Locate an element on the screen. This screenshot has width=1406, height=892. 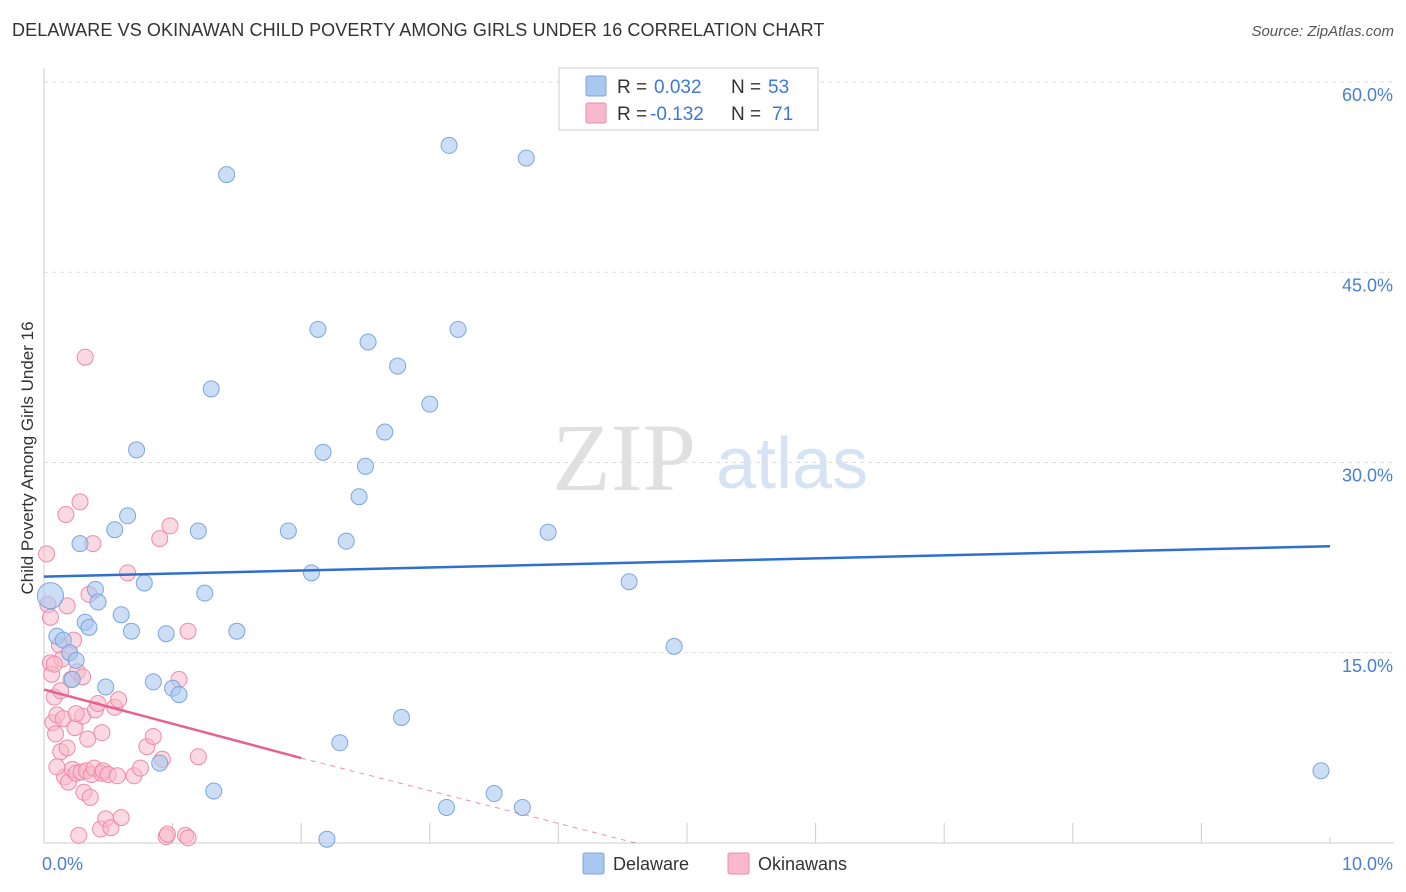
legend-delaware-r-label: R = is located at coordinates (632, 87).